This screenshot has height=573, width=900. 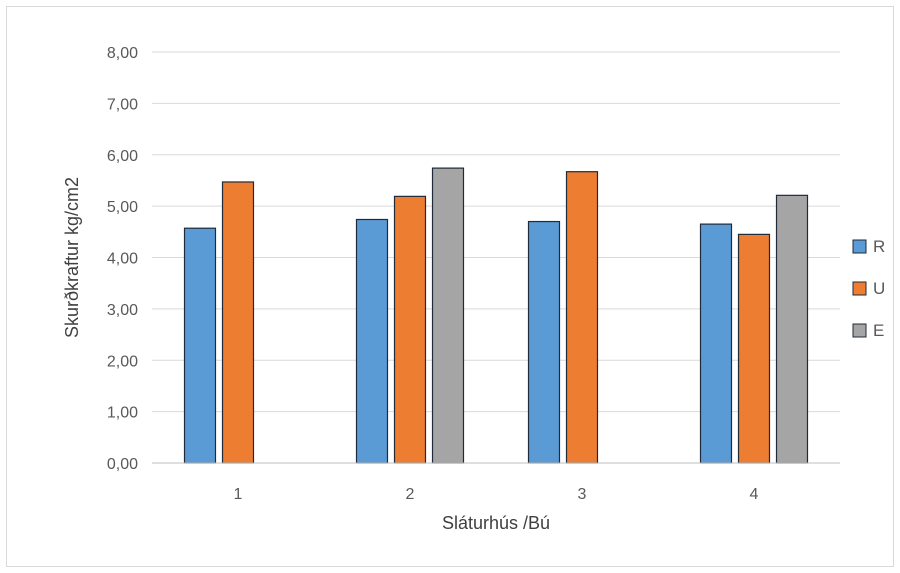 I want to click on legend-swatch-u, so click(x=859, y=288).